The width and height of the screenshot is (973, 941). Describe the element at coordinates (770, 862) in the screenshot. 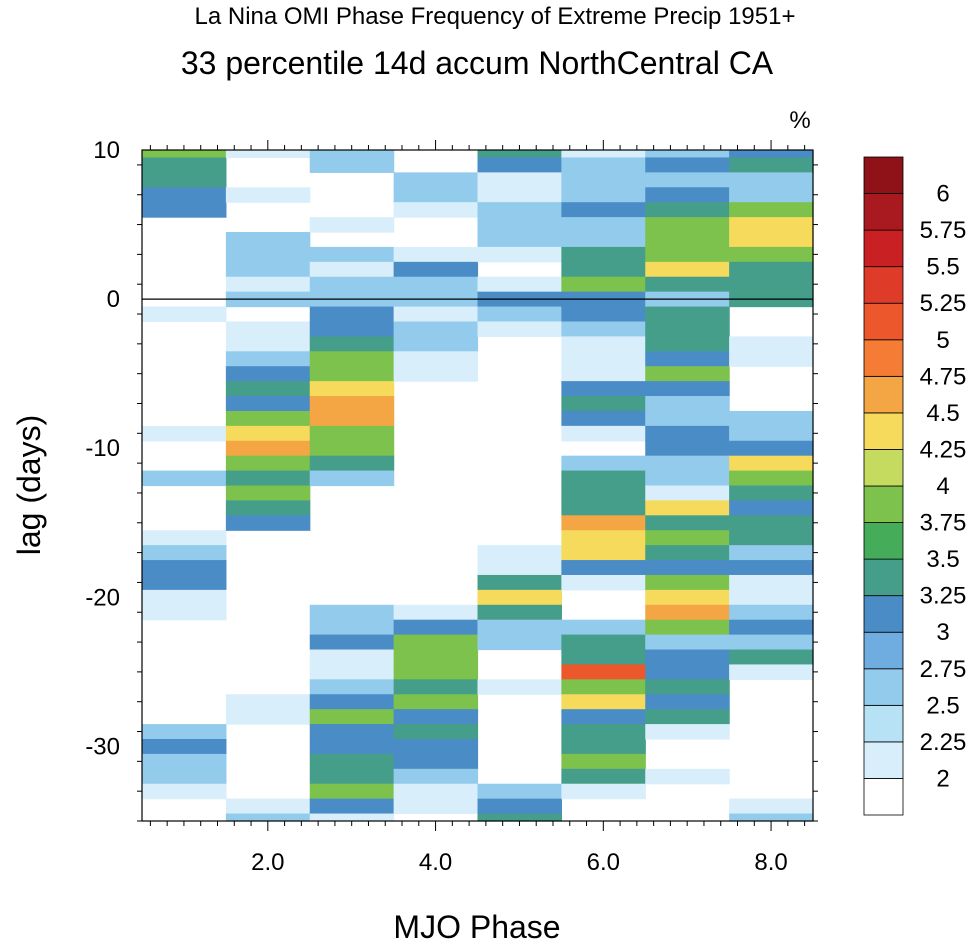

I see `x-tick-label: 8.0` at that location.